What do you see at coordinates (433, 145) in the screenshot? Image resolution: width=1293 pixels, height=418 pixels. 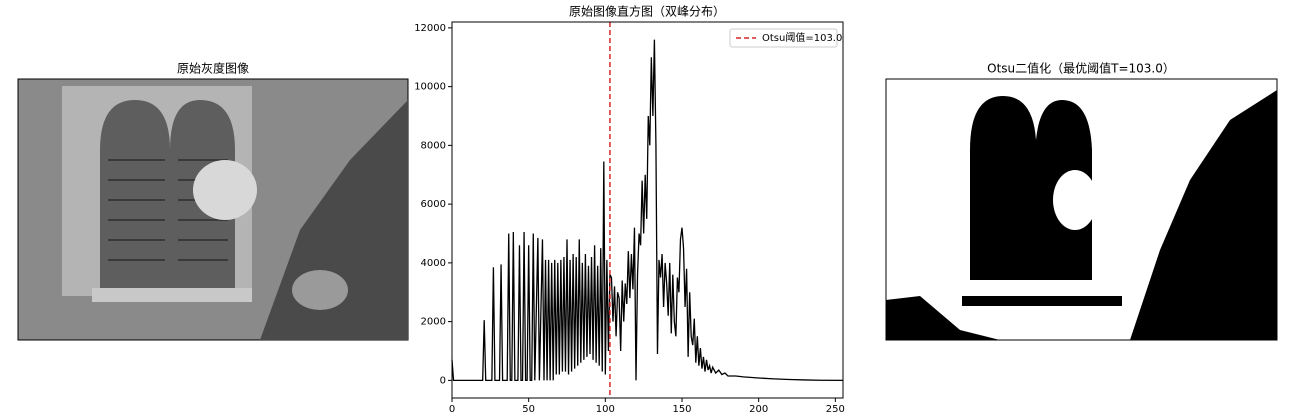 I see `y-tick-label: 8000` at bounding box center [433, 145].